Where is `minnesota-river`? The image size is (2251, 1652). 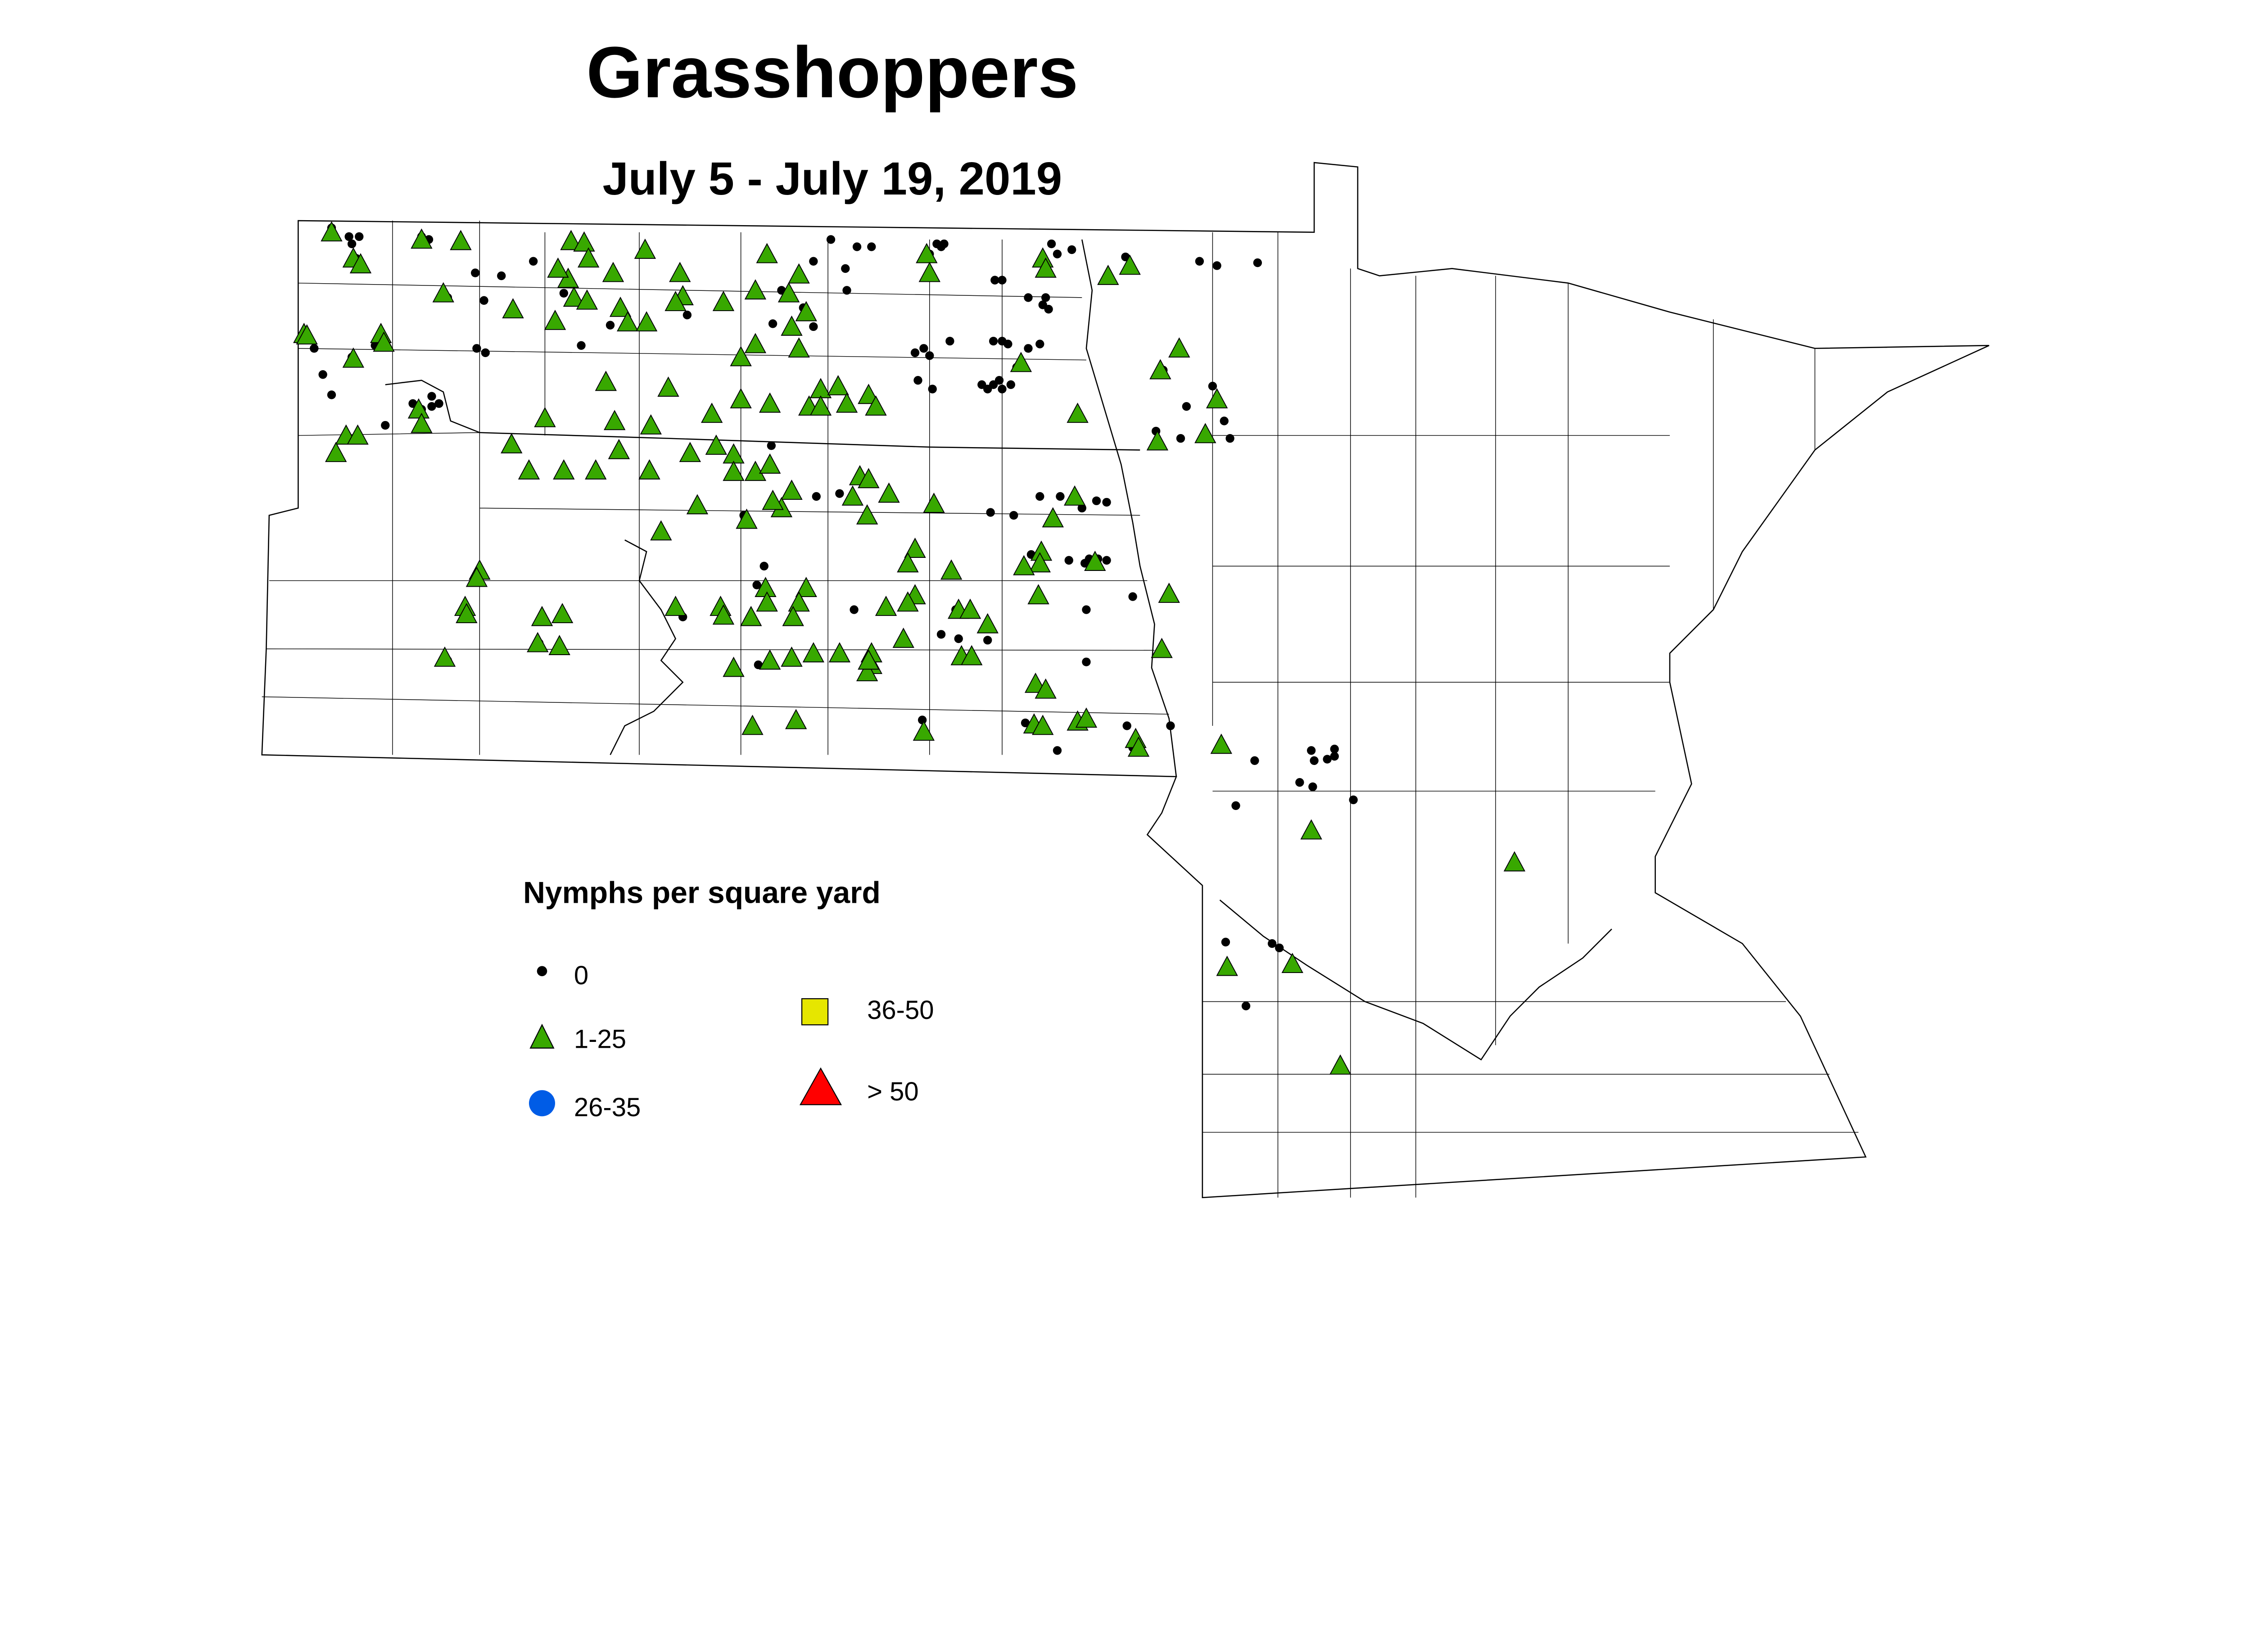 minnesota-river is located at coordinates (1415, 980).